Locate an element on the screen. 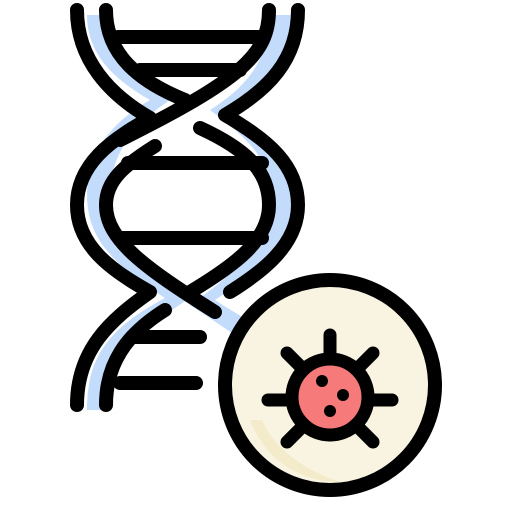 This screenshot has width=512, height=512. dna-left-outer-strand is located at coordinates (113, 207).